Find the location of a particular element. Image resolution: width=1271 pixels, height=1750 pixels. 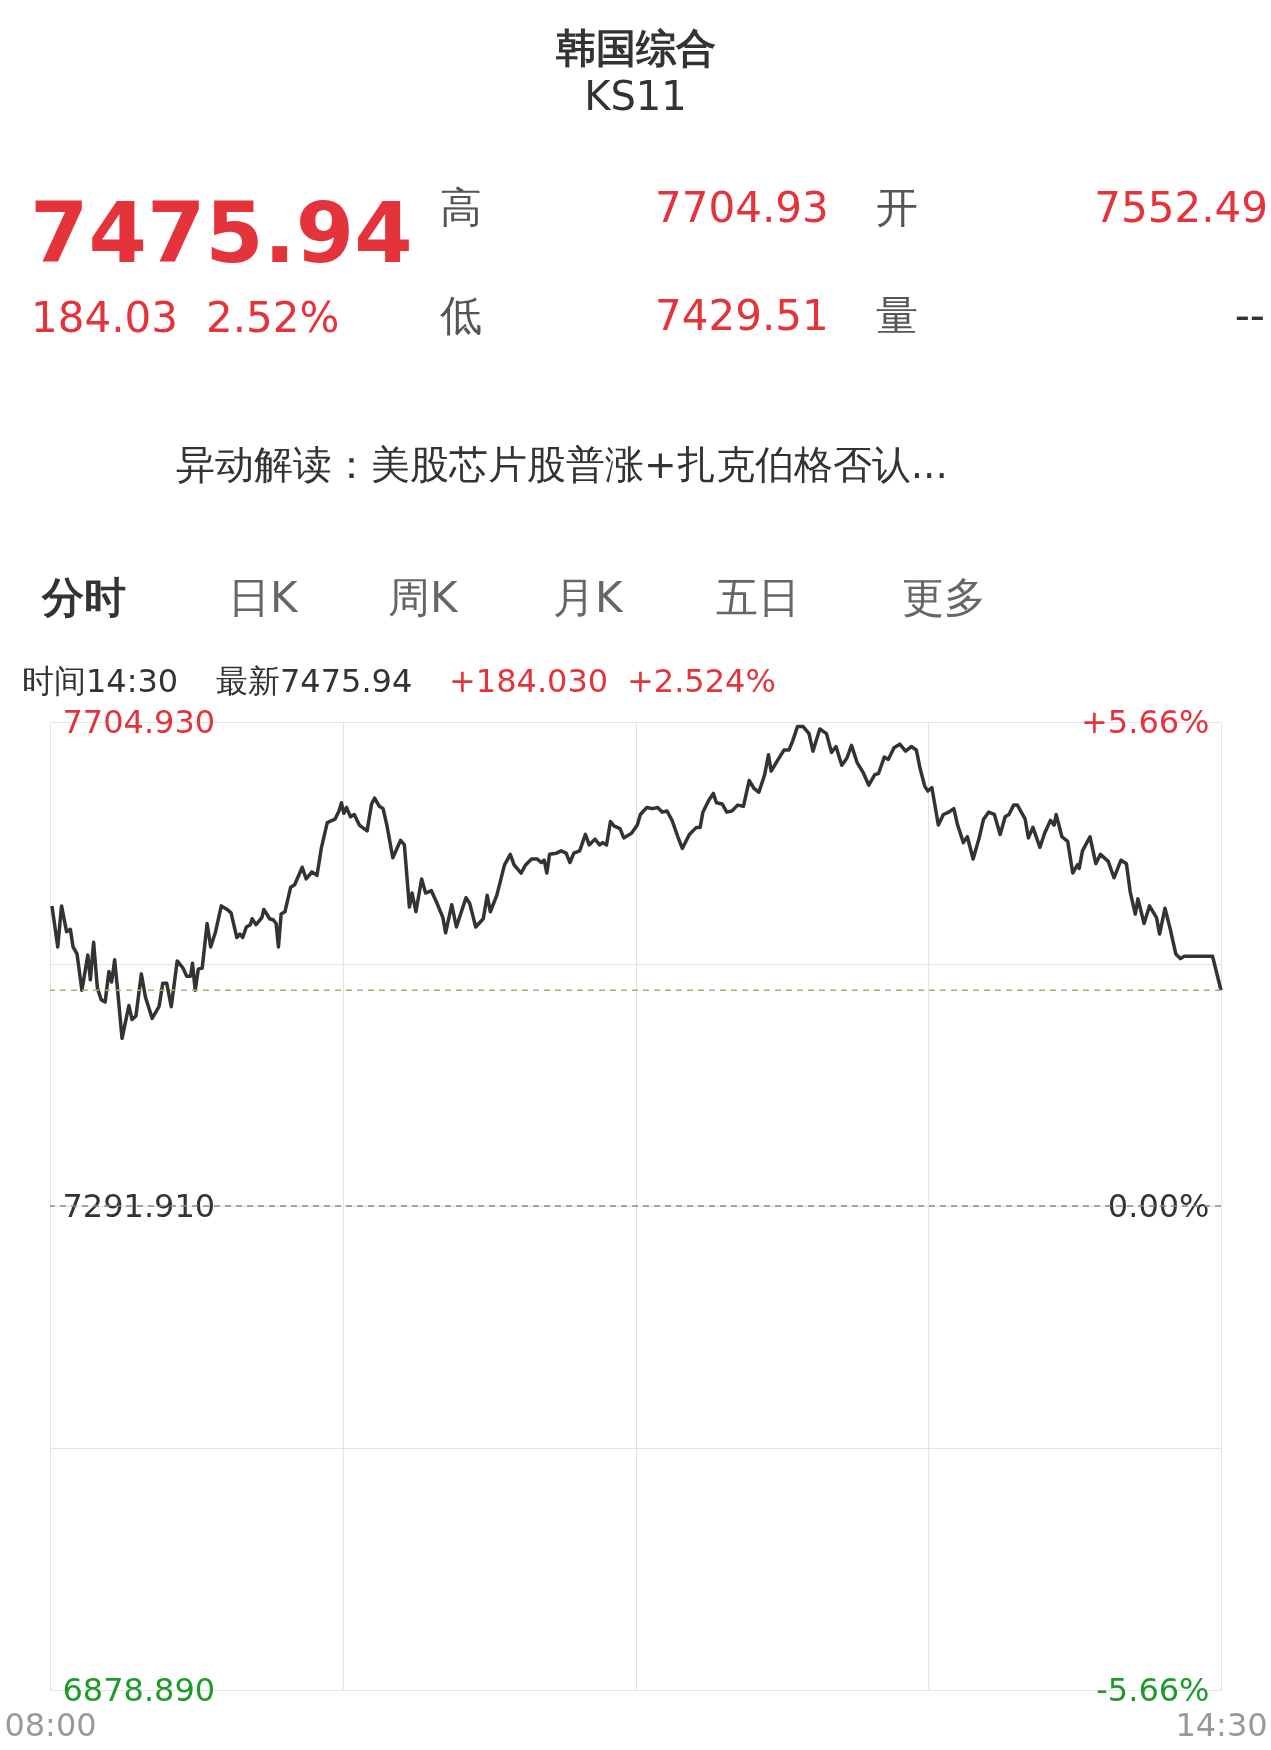

text: 7552.49 is located at coordinates (1181, 207).